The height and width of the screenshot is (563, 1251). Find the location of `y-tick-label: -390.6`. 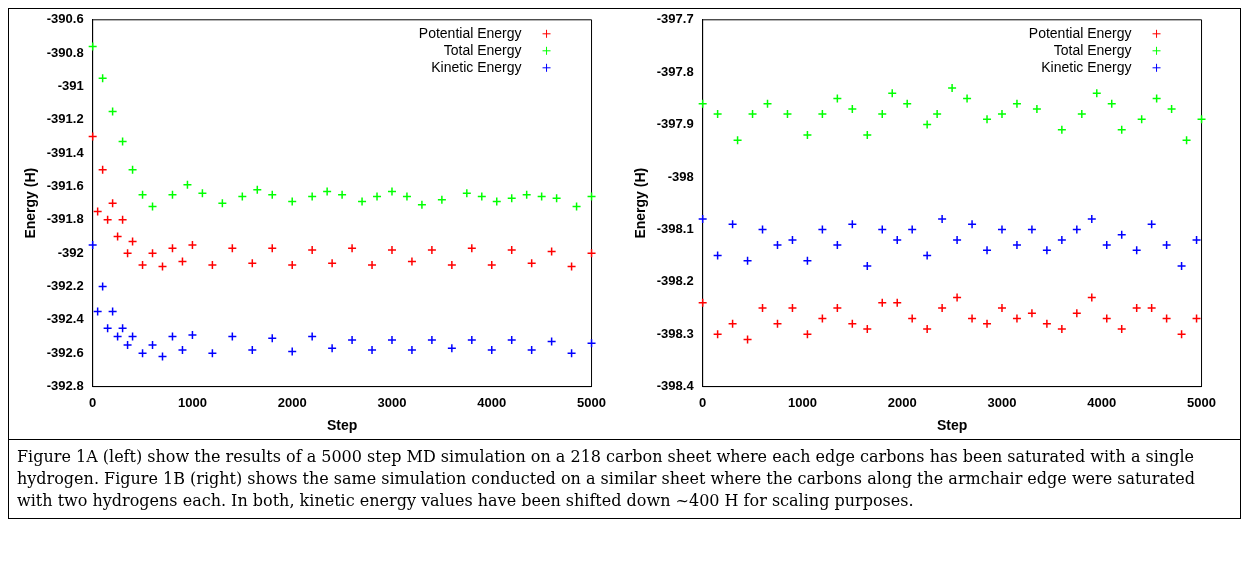

y-tick-label: -390.6 is located at coordinates (65, 19).